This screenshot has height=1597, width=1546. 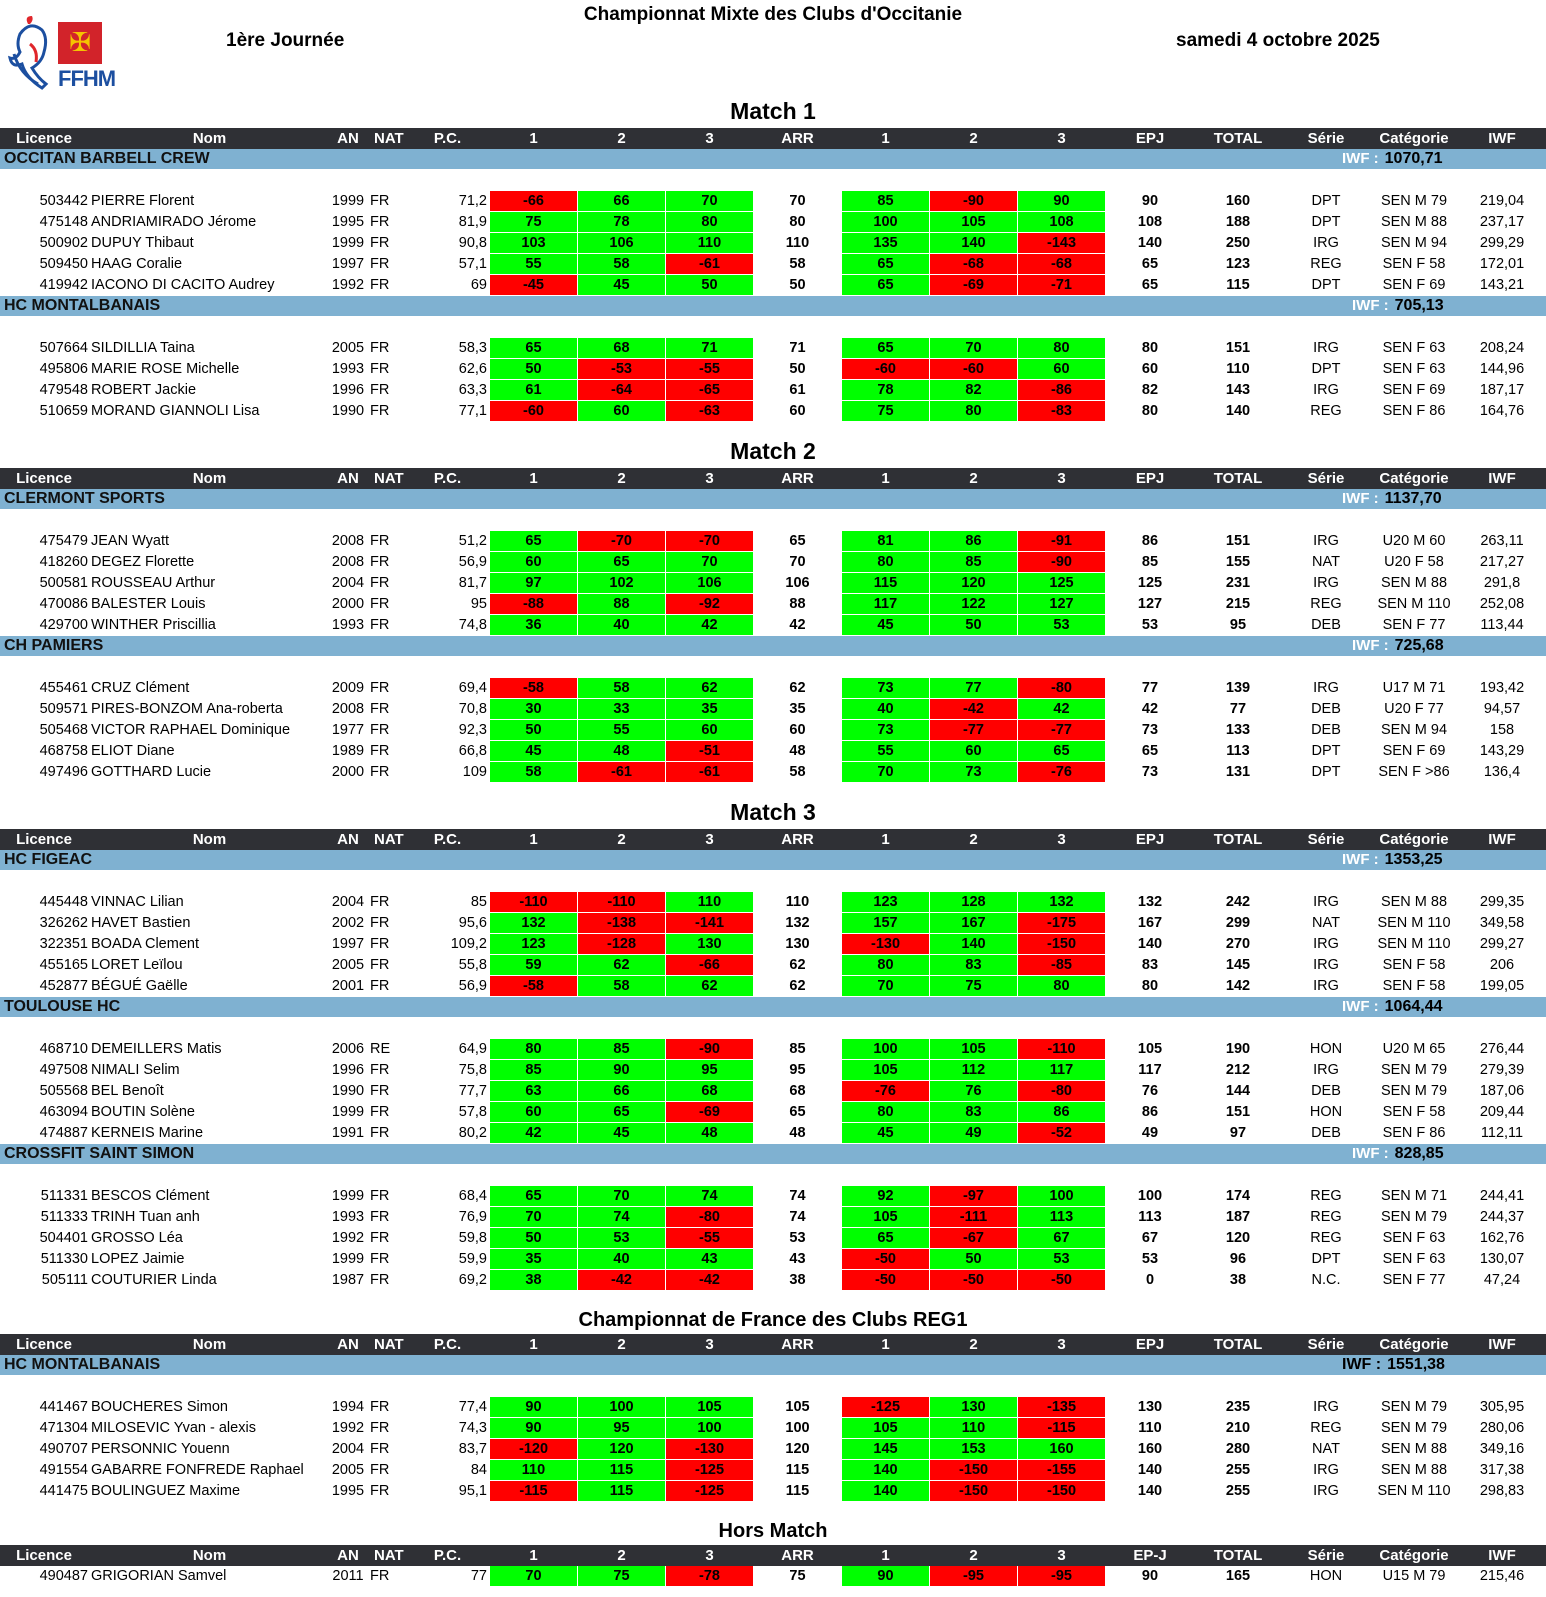 What do you see at coordinates (1238, 1049) in the screenshot?
I see `total: 190` at bounding box center [1238, 1049].